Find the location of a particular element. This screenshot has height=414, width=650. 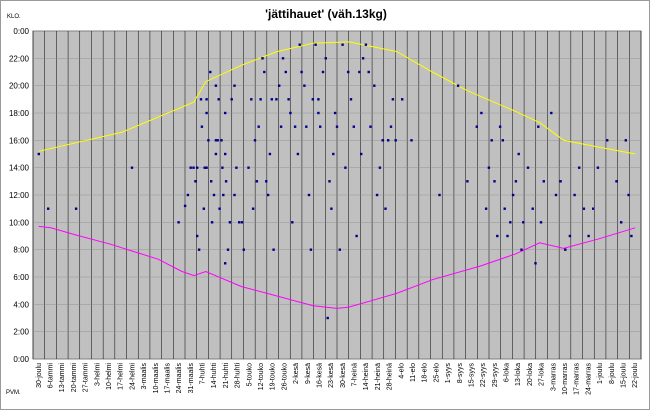

x-tick-label: 31-maalis is located at coordinates (191, 378).